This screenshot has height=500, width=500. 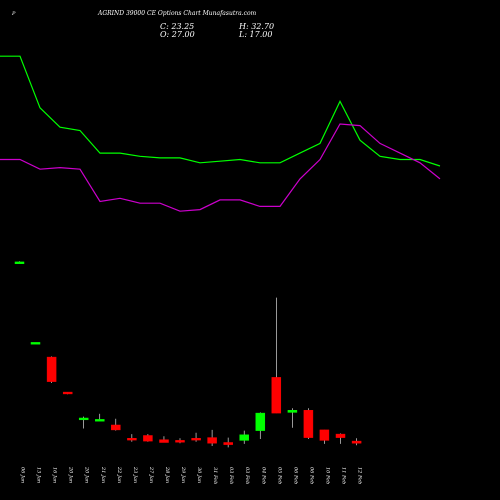 What do you see at coordinates (177, 34) in the screenshot?
I see `open-value: O: 27.00` at bounding box center [177, 34].